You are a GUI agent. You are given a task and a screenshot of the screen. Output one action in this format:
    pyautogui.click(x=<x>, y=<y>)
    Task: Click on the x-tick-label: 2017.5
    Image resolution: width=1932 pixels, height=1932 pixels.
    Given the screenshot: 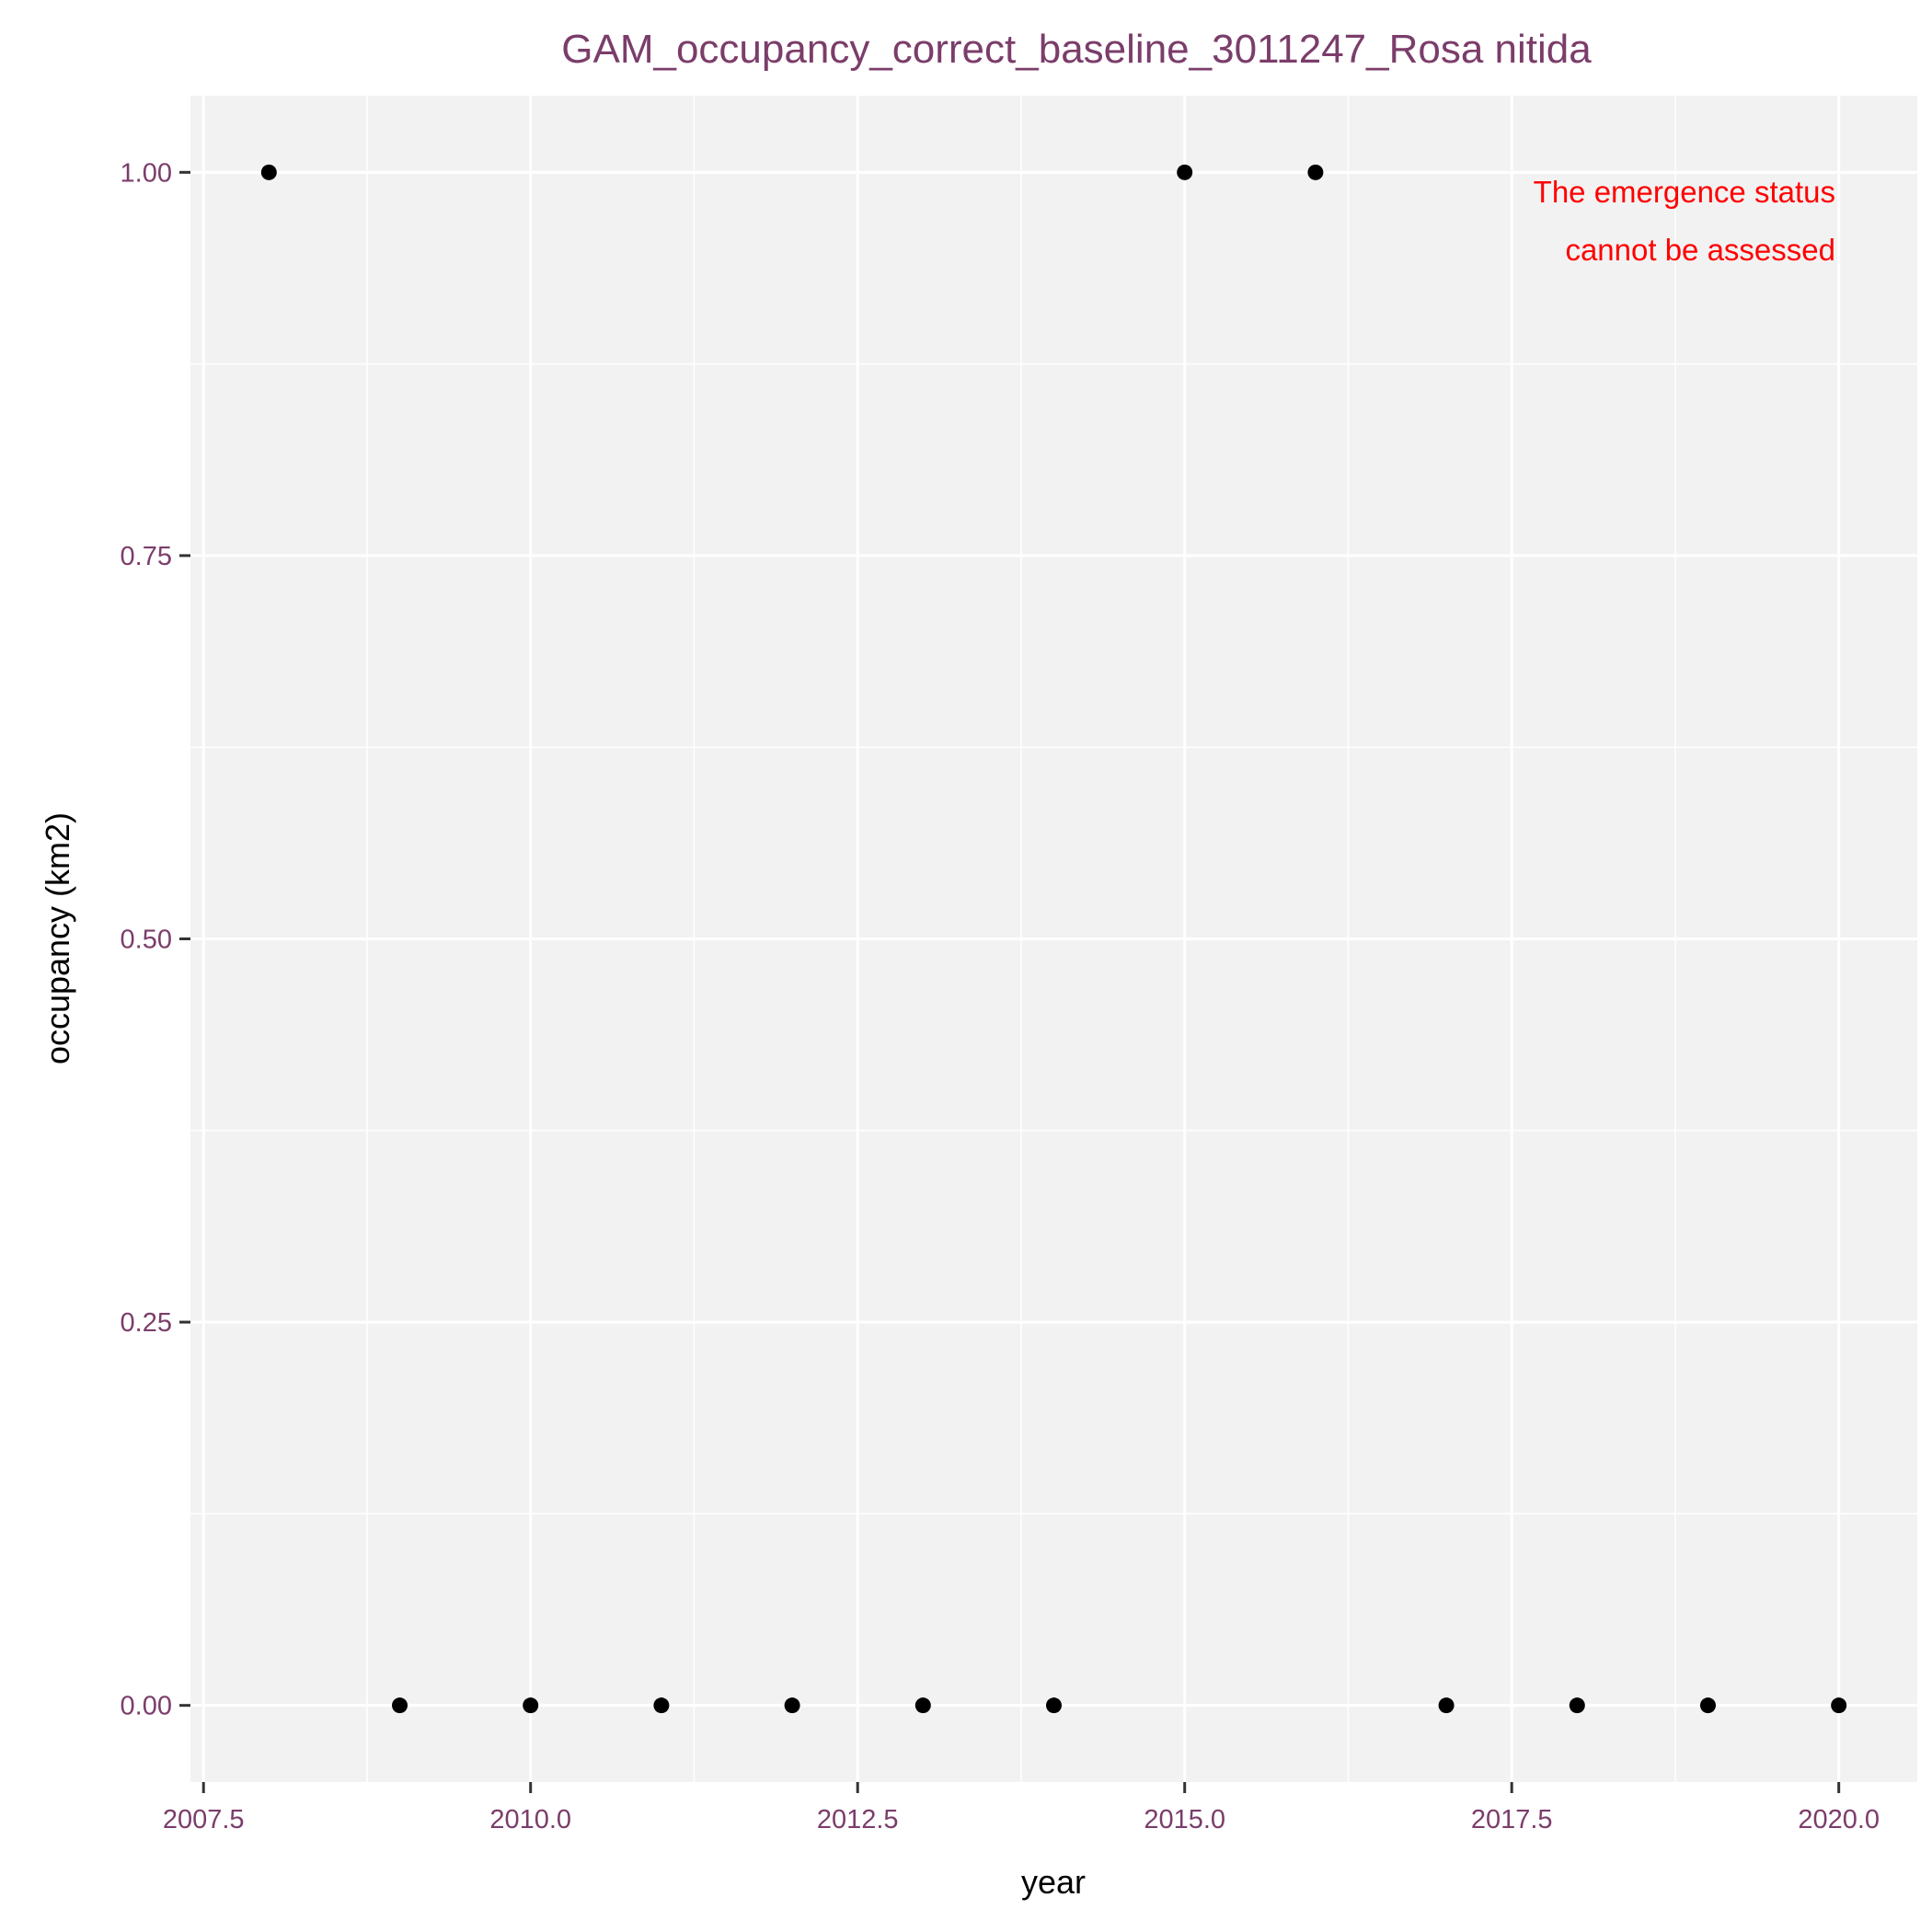 What is the action you would take?
    pyautogui.click(x=1512, y=1819)
    